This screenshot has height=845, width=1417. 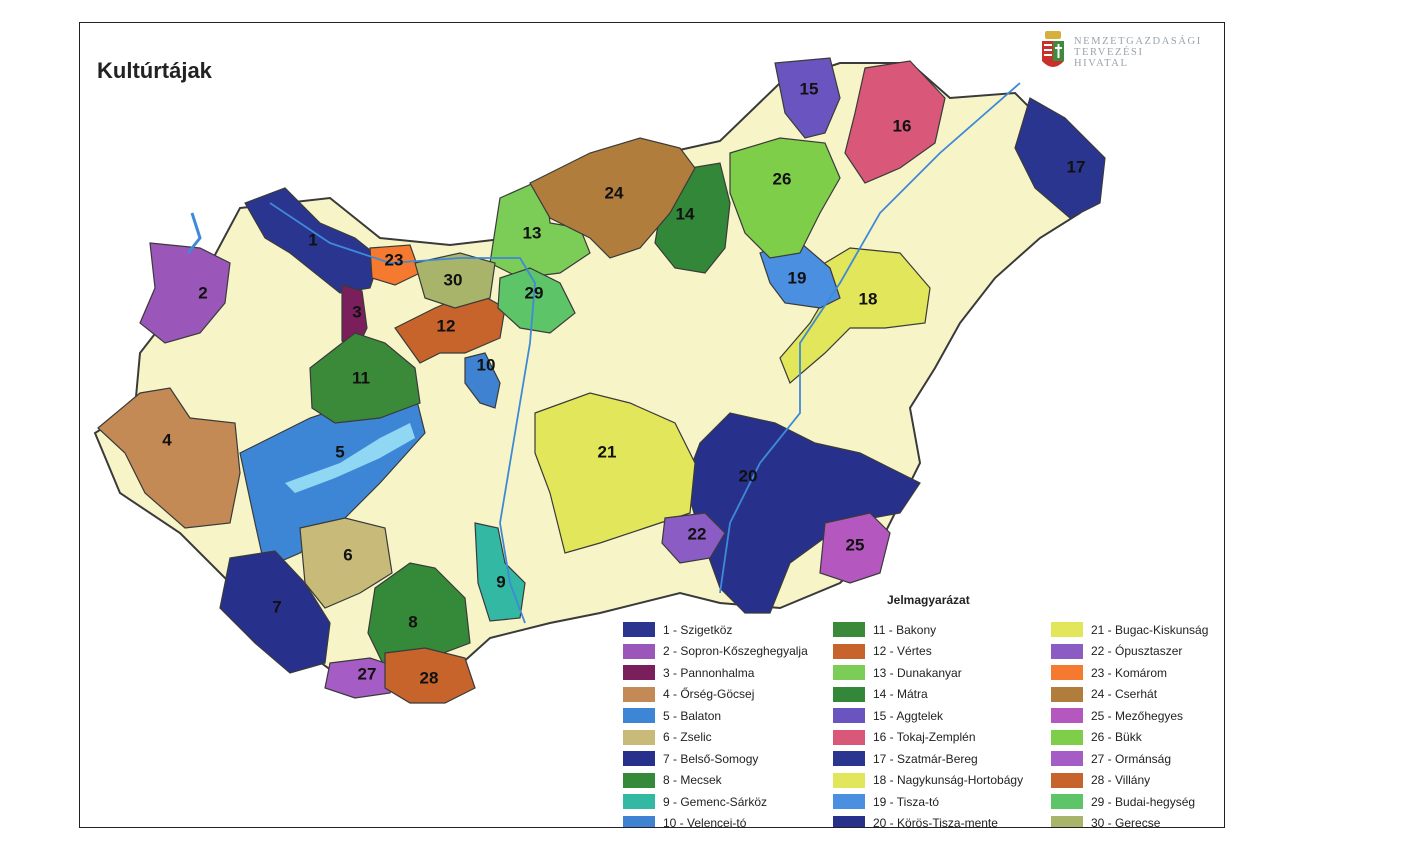 I want to click on region-label-24: 24, so click(x=614, y=192).